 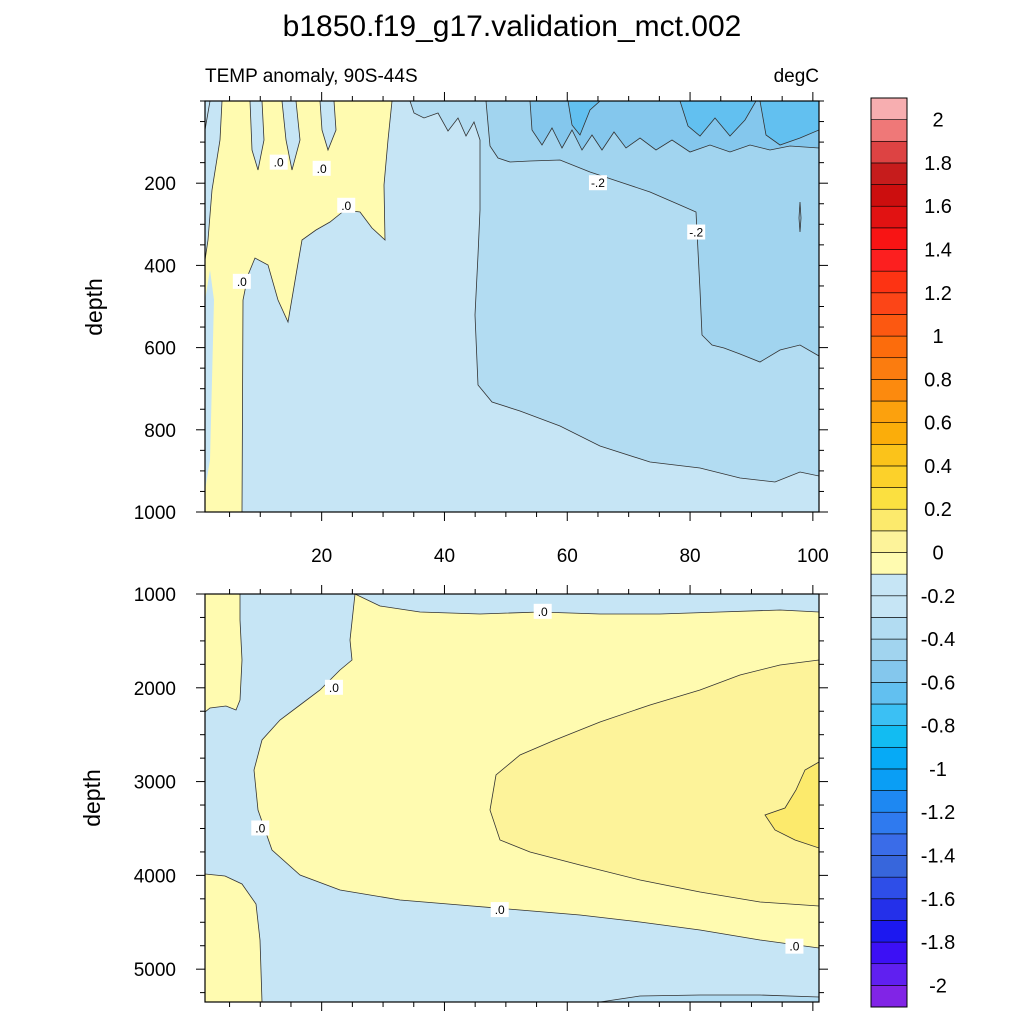 I want to click on upper-region-neg-patch, so click(x=271, y=181).